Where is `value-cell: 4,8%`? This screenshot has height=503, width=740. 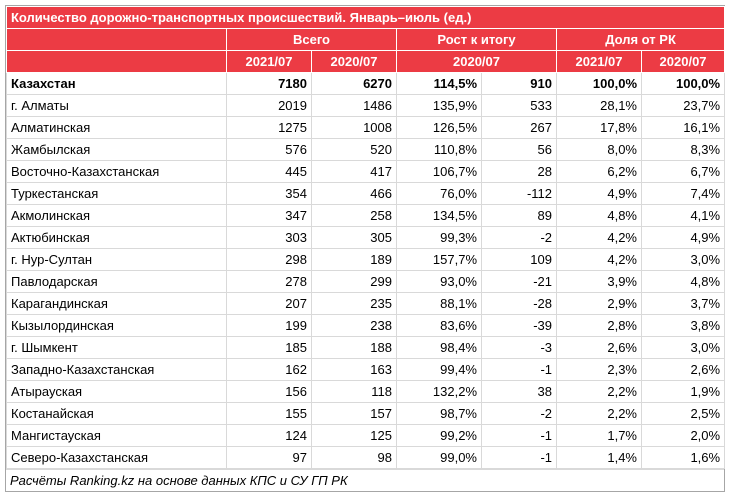
value-cell: 4,8% is located at coordinates (683, 281).